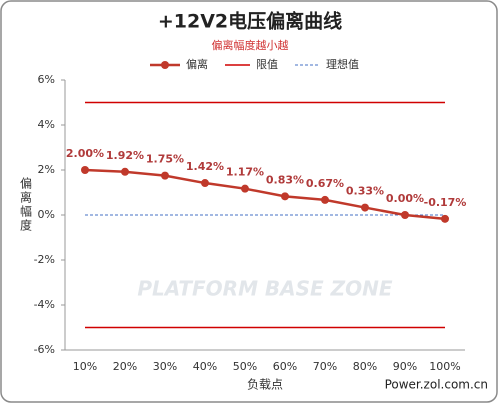 The image size is (500, 405). I want to click on legend-marker, so click(165, 65).